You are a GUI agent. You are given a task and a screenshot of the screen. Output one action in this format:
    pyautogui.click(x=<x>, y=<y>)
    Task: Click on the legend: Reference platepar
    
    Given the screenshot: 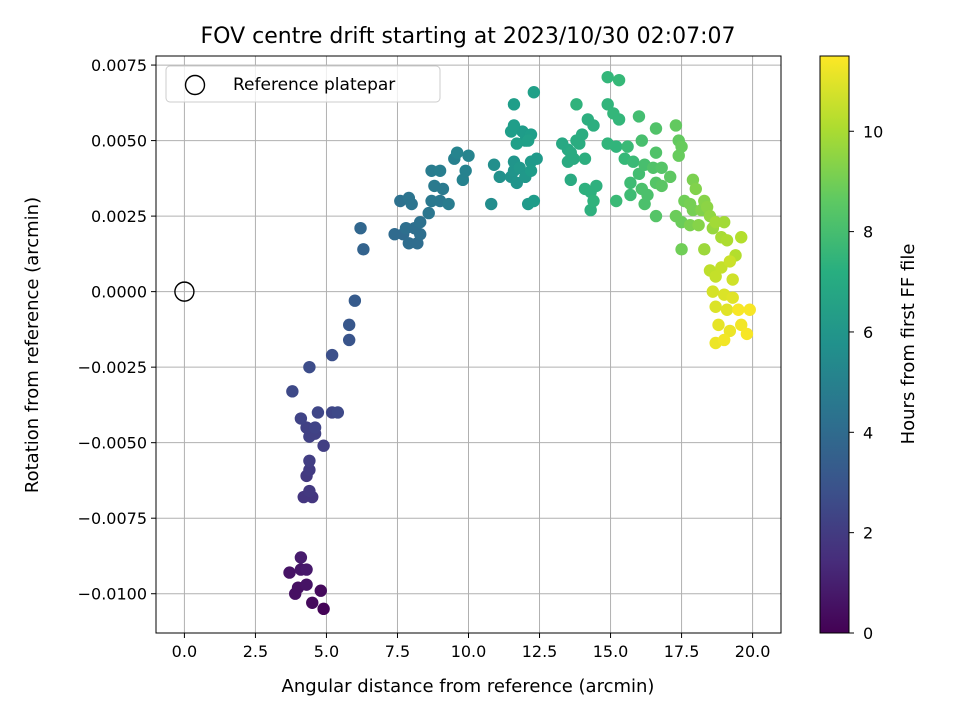 What is the action you would take?
    pyautogui.click(x=303, y=84)
    